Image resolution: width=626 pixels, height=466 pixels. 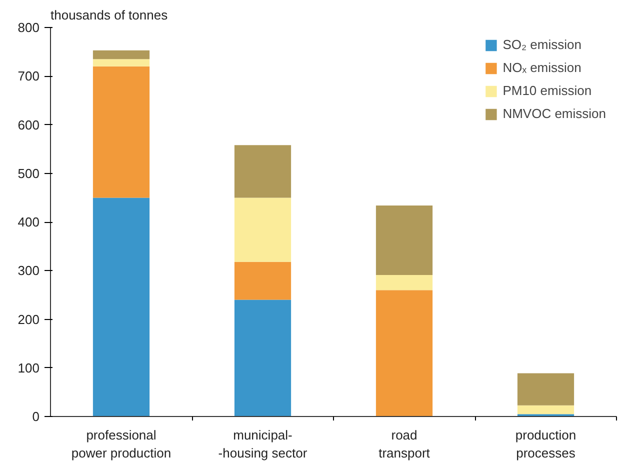 What do you see at coordinates (29, 270) in the screenshot?
I see `y-tick-label: 300` at bounding box center [29, 270].